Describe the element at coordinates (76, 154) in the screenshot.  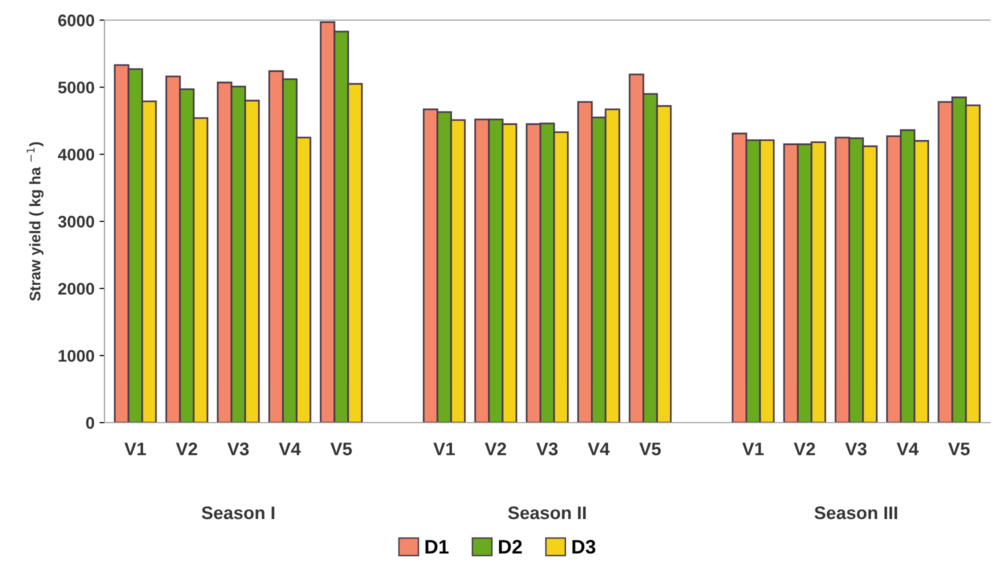
I see `y-tick-label: 4000` at that location.